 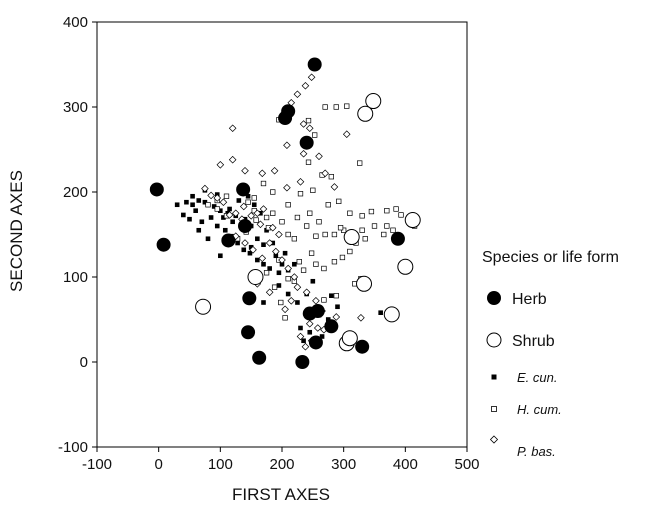 I want to click on x-tick-label: 300, so click(x=343, y=464).